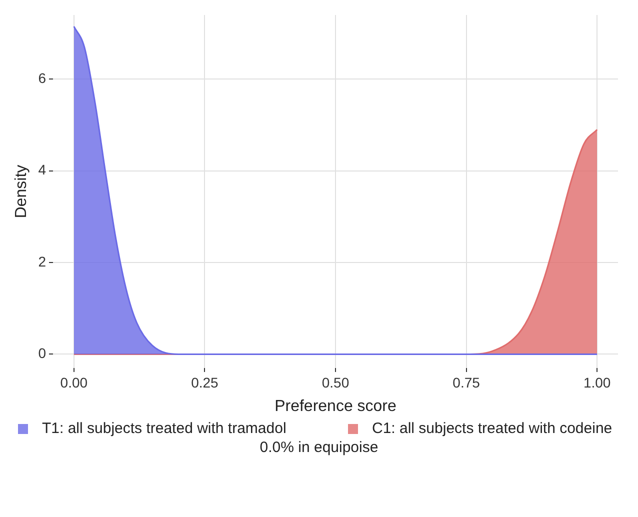 The height and width of the screenshot is (517, 638). What do you see at coordinates (42, 78) in the screenshot?
I see `y-tick-label: 6` at bounding box center [42, 78].